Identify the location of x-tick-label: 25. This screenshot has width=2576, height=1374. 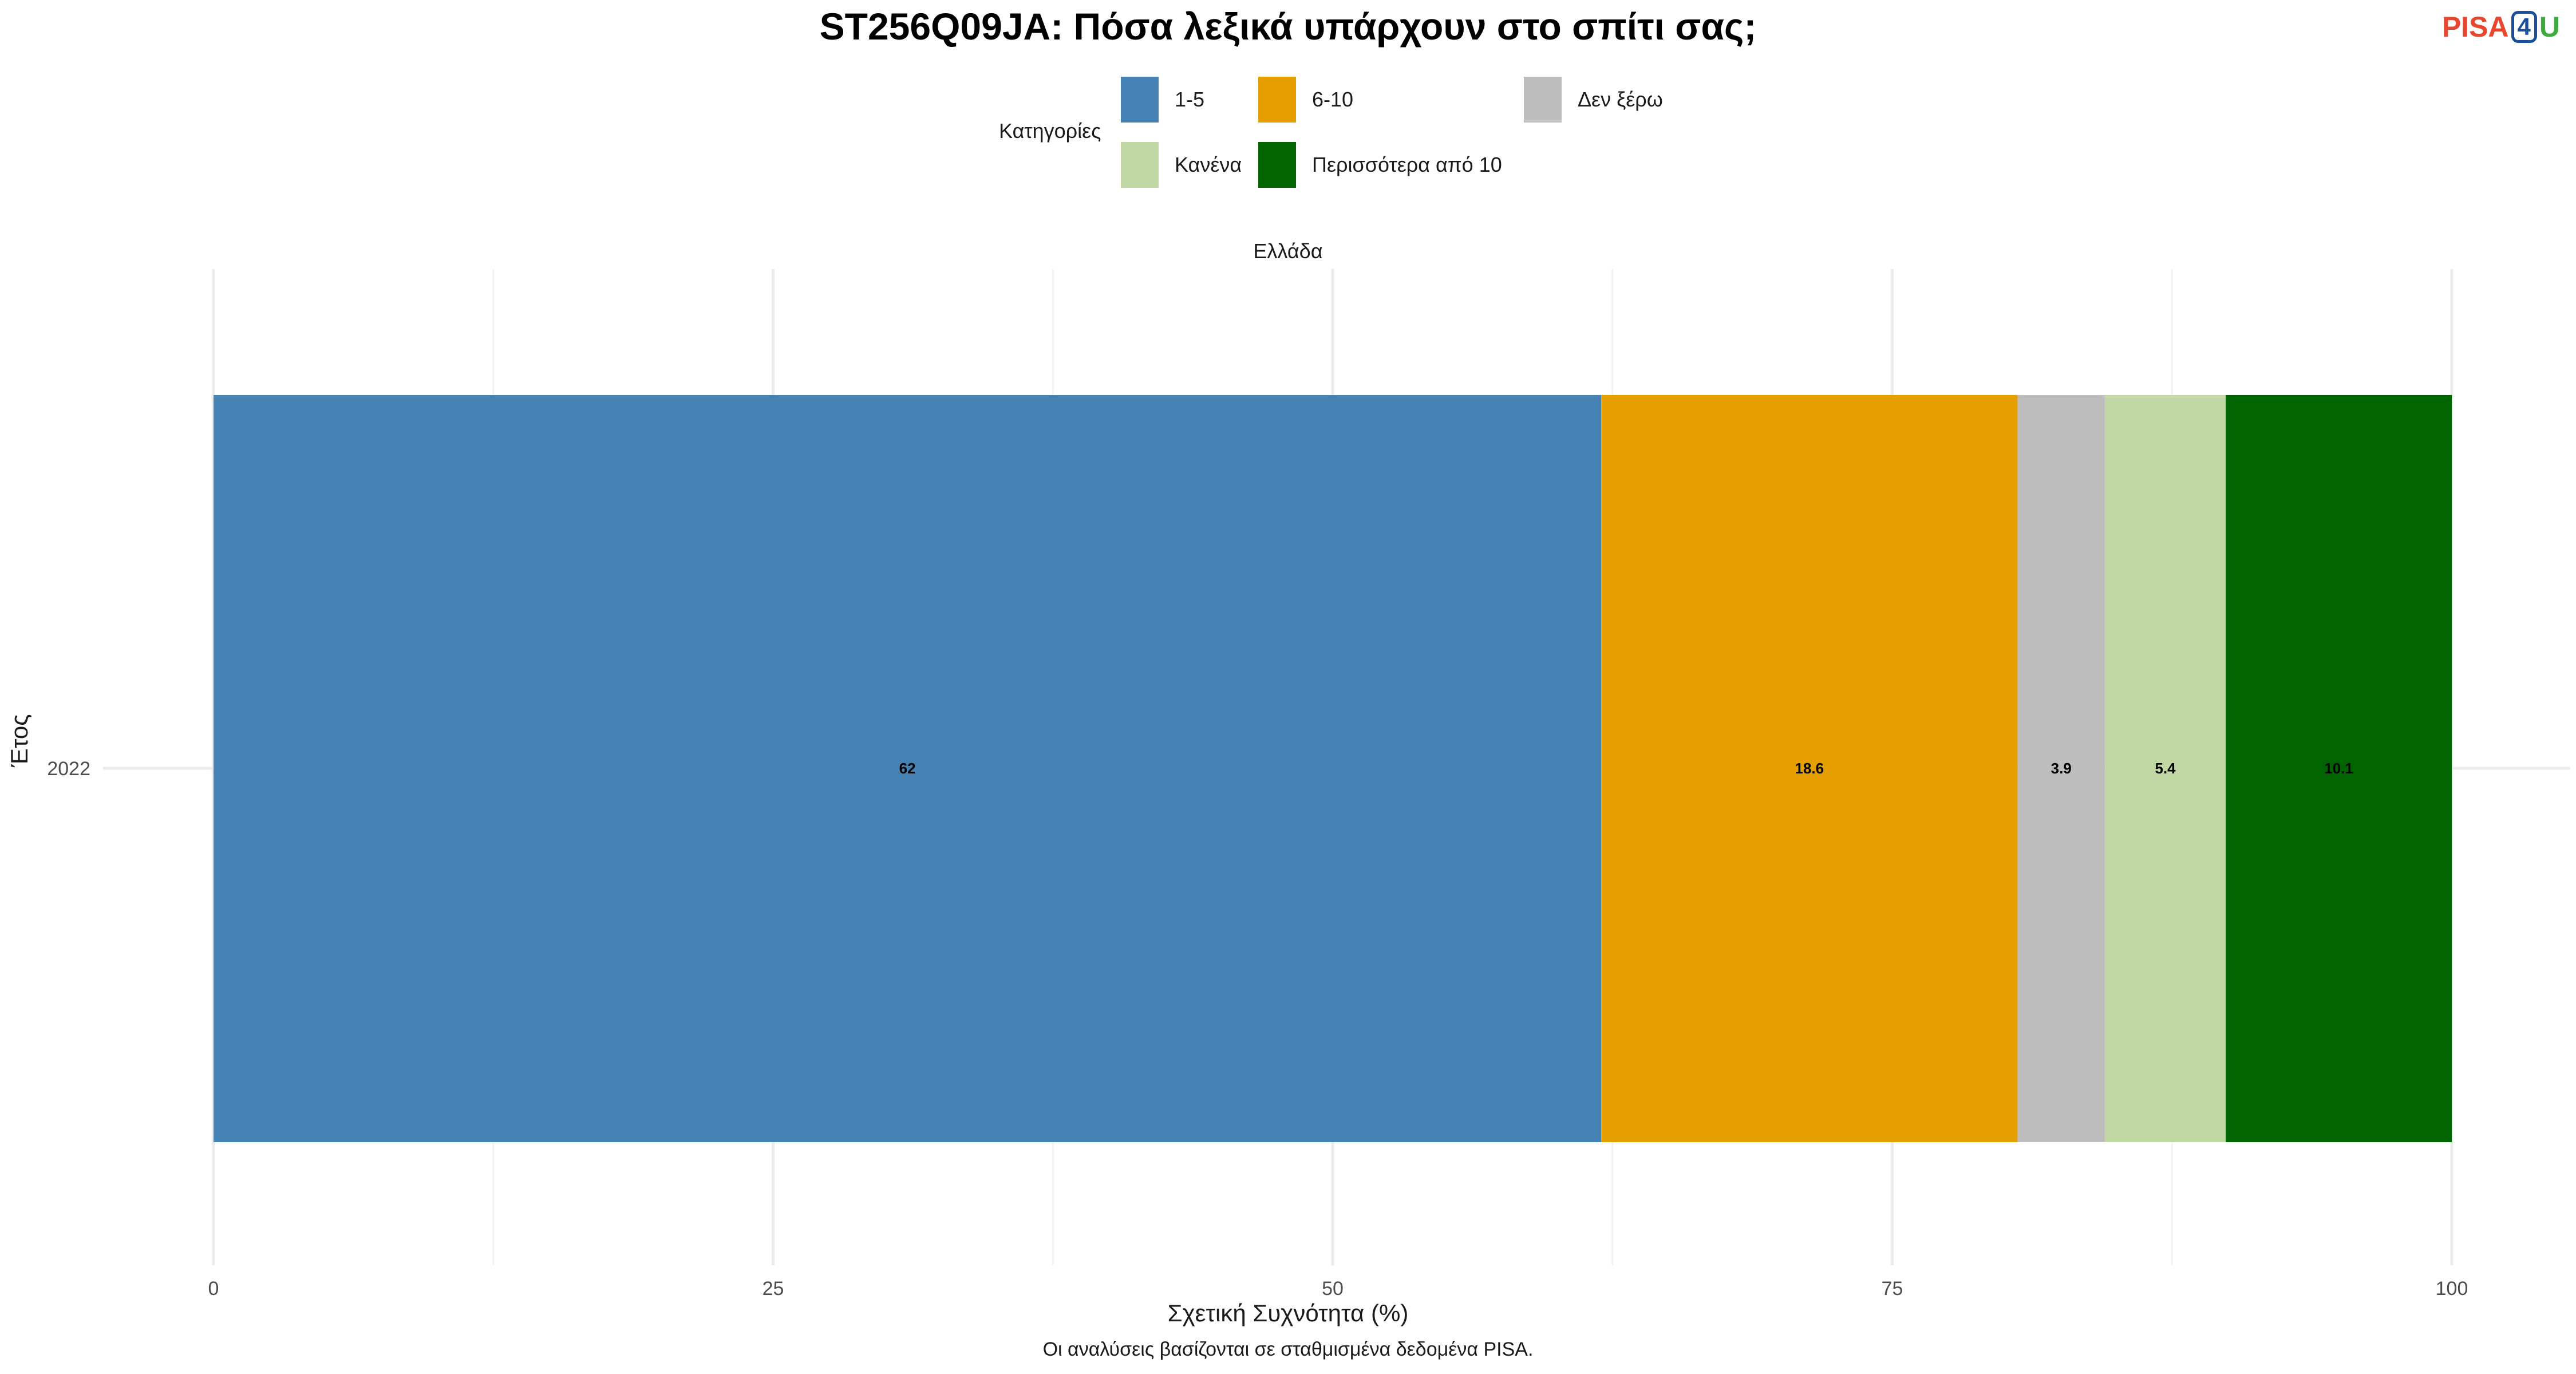
(773, 1289).